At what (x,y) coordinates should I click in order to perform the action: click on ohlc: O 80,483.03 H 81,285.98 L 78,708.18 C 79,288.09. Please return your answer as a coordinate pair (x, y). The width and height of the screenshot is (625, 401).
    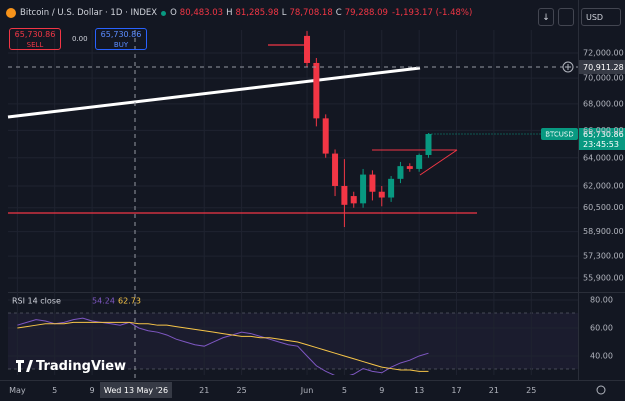
    Looking at the image, I should click on (279, 13).